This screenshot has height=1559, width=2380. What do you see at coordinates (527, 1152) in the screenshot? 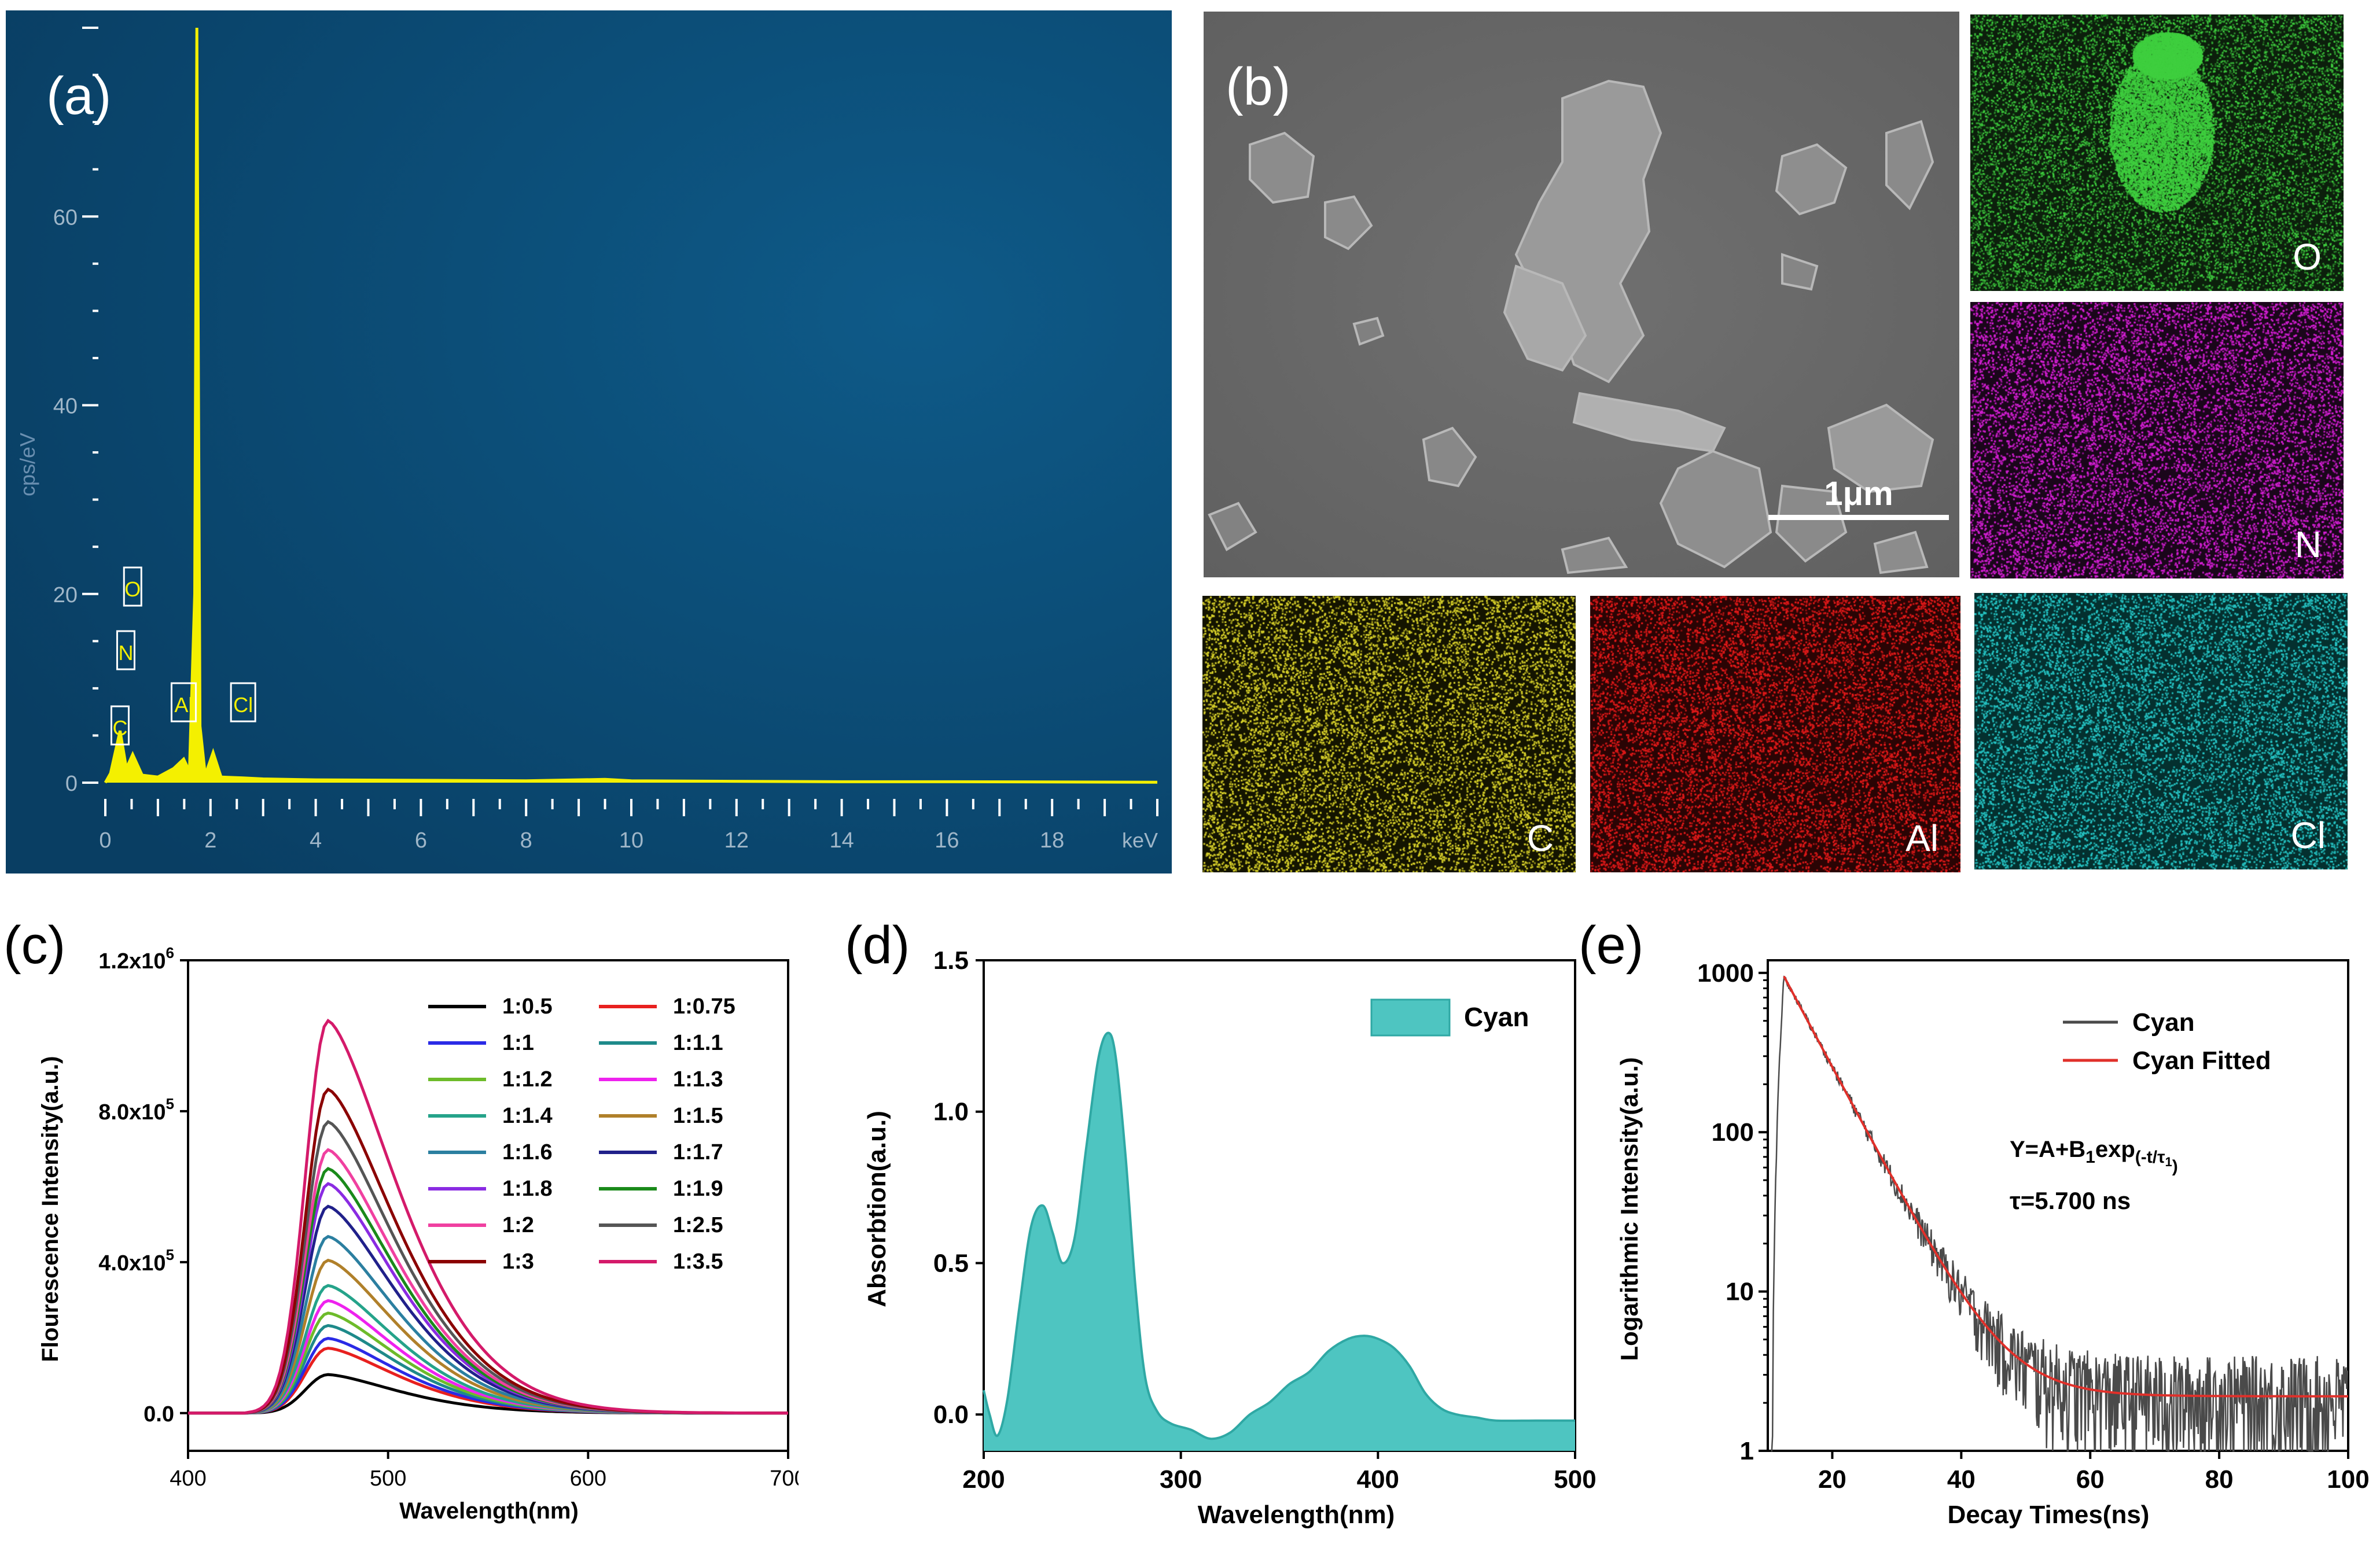
I see `chart-c-legend-label: 1:1.6` at bounding box center [527, 1152].